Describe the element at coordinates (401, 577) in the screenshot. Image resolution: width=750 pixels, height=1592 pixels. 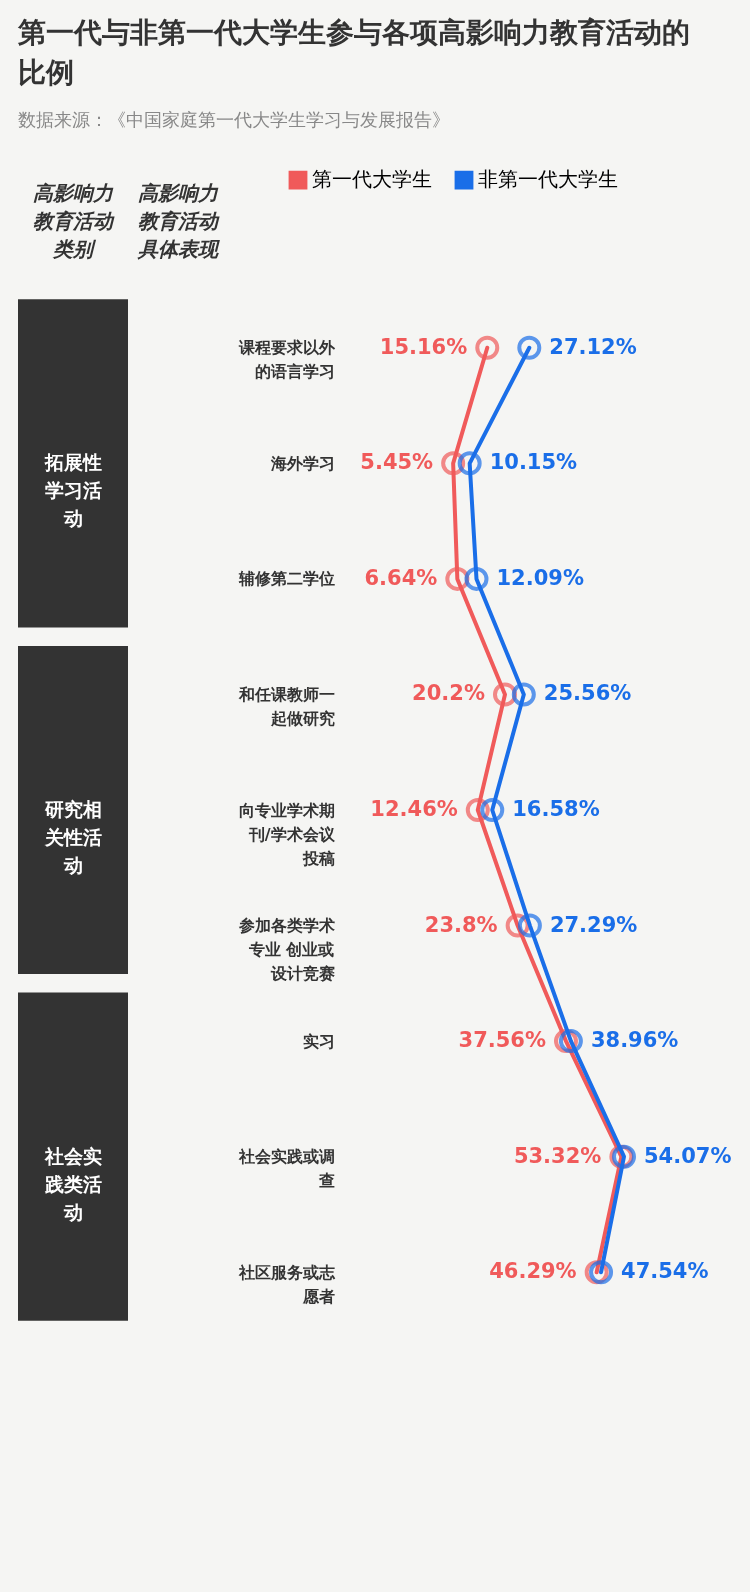
I see `data-label: 6.64%` at that location.